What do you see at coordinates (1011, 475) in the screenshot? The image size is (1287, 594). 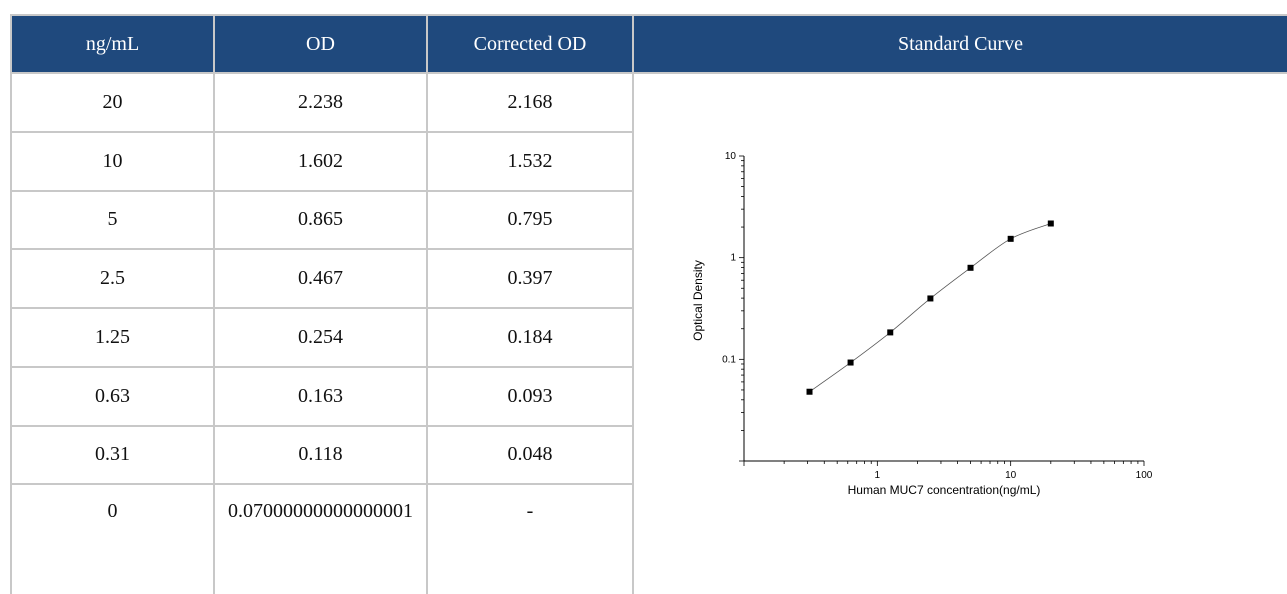 I see `x-tick-label: 10` at bounding box center [1011, 475].